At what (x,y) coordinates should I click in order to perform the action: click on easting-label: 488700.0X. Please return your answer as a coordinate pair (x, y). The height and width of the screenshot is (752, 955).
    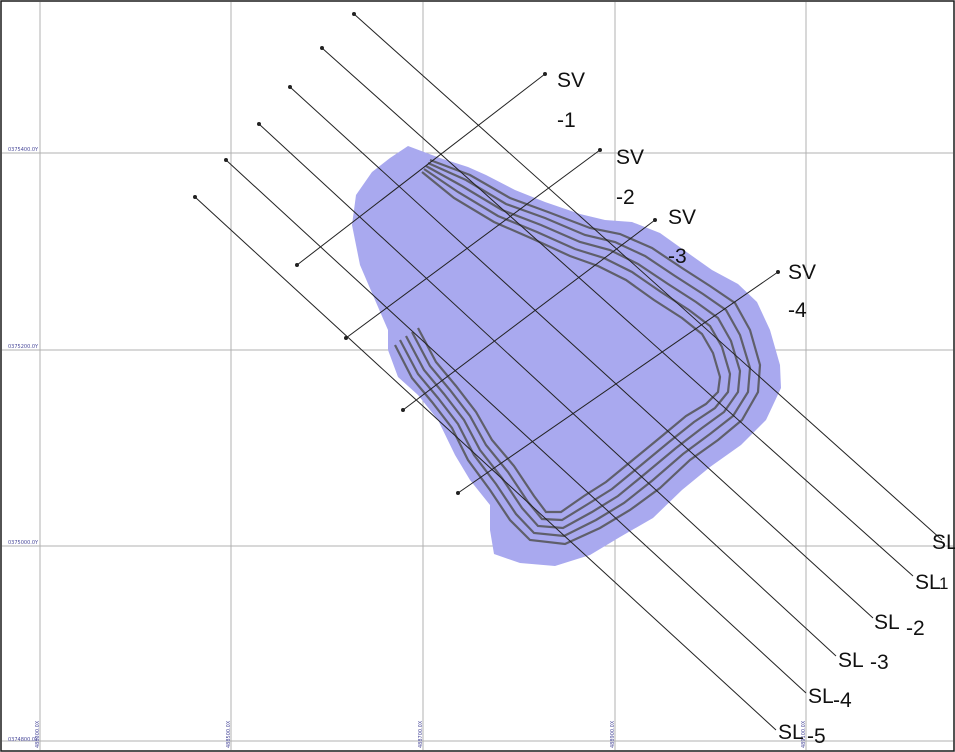
    Looking at the image, I should click on (421, 734).